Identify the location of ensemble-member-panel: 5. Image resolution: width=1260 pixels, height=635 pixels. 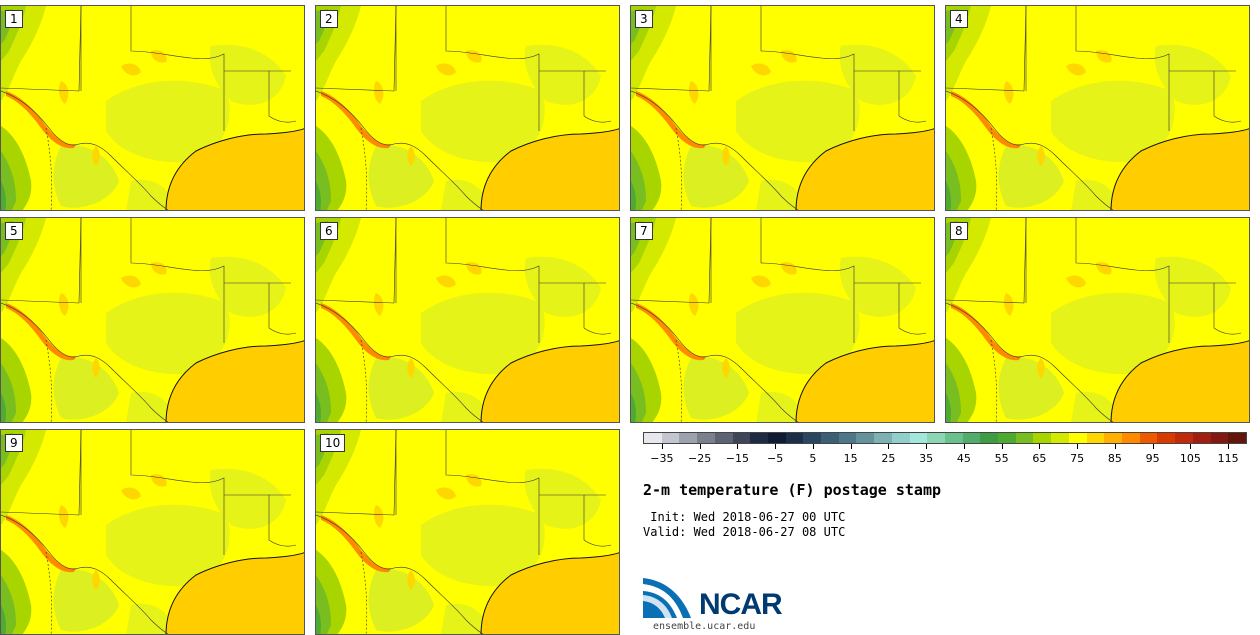
(152, 320).